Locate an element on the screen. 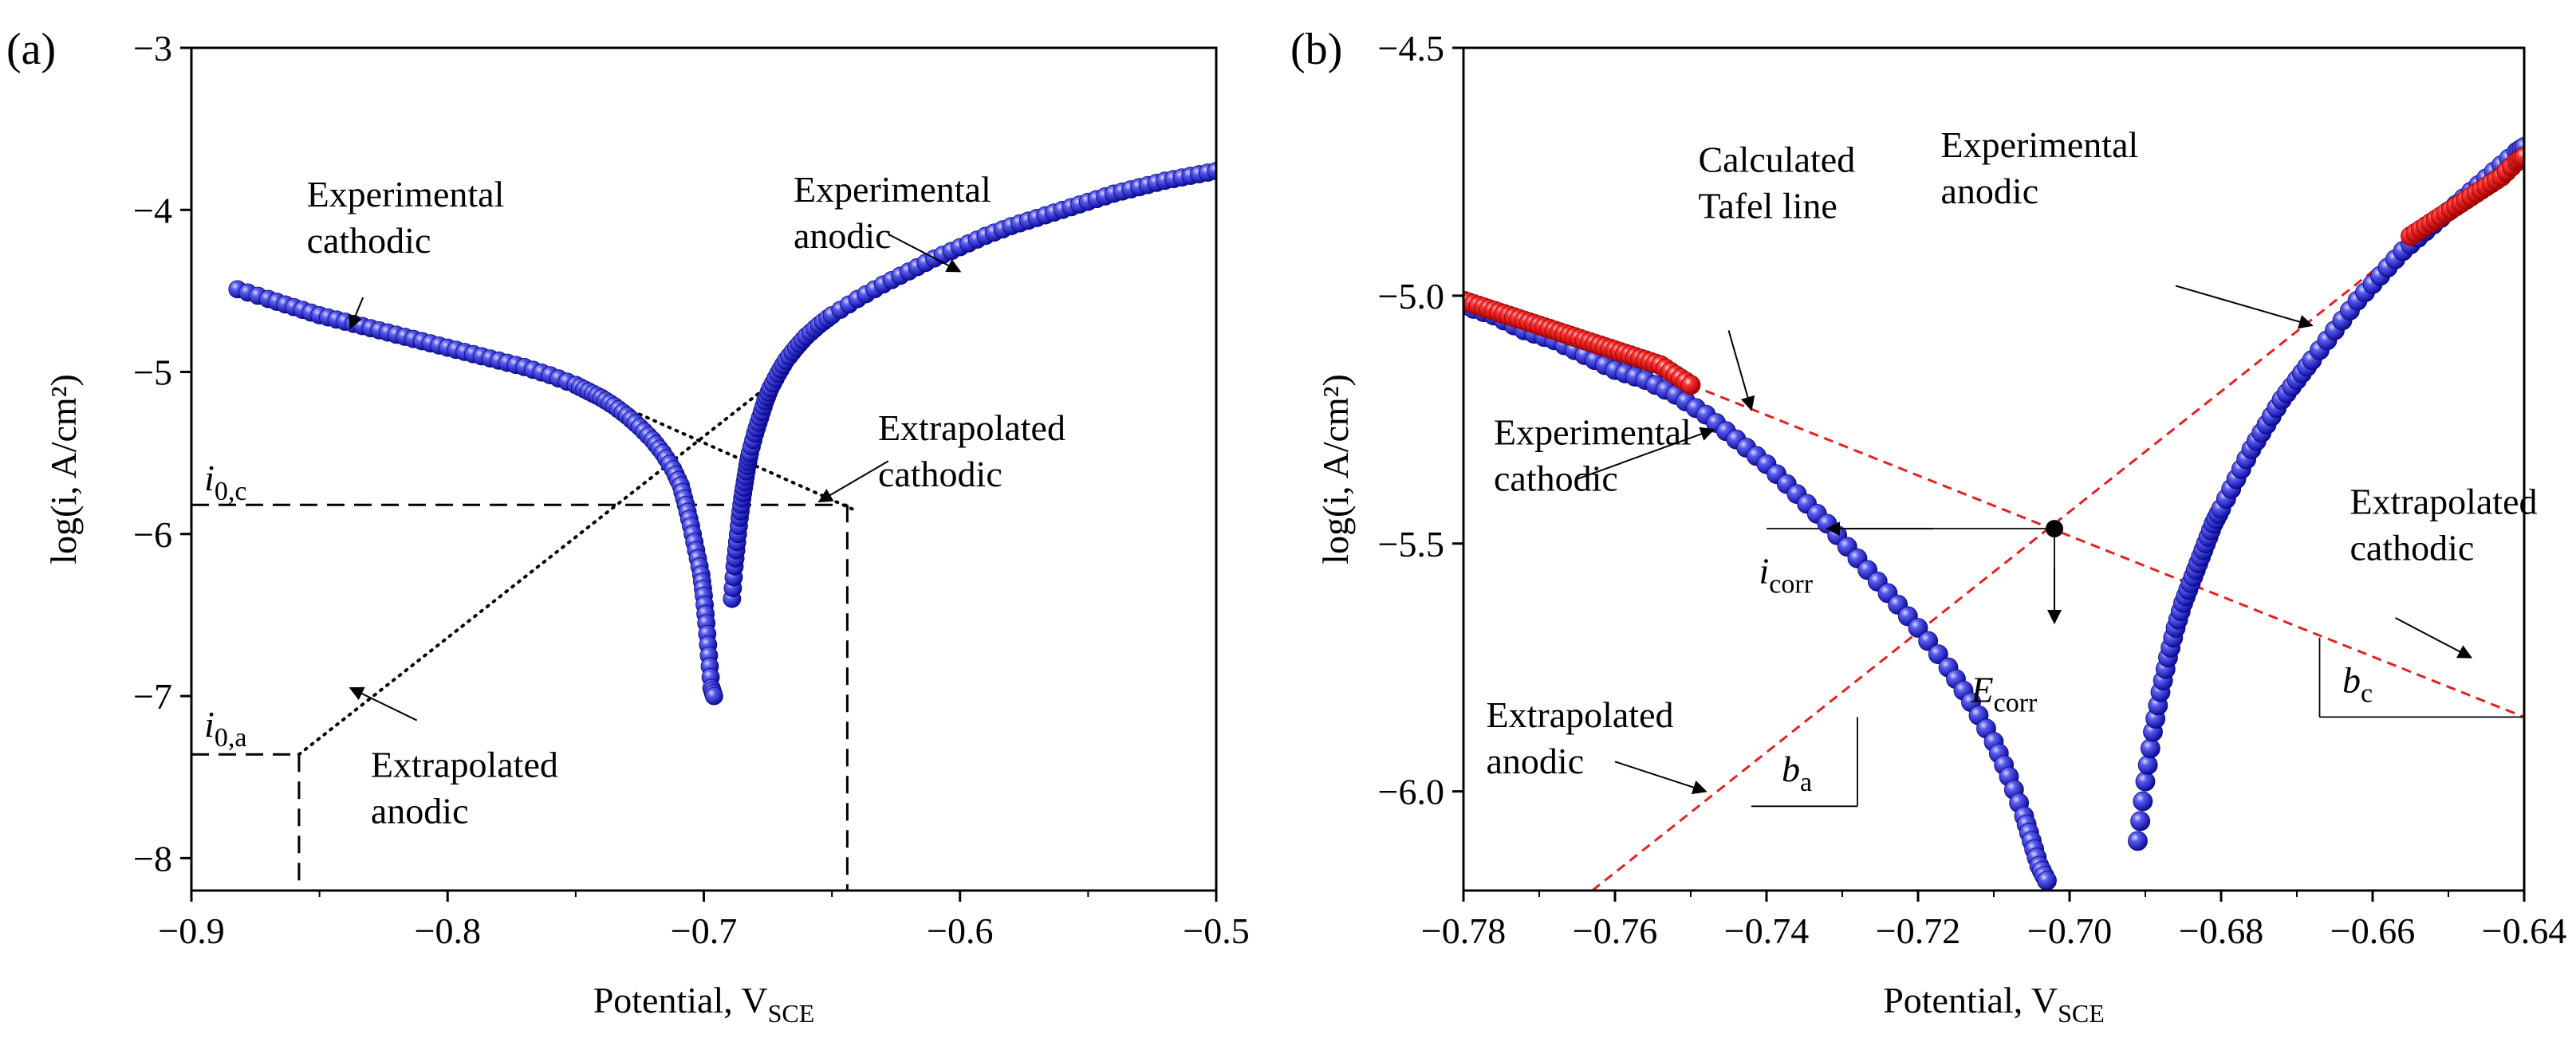  y-tick-label: −6 is located at coordinates (152, 534).